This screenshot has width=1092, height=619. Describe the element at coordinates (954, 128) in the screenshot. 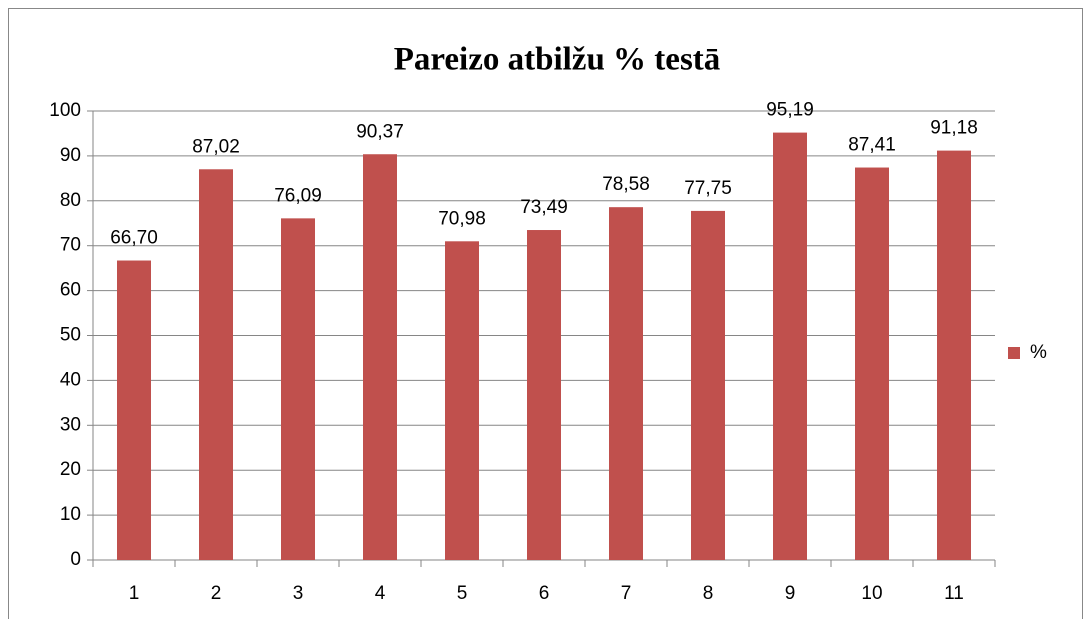

I see `data-label: 91,18` at that location.